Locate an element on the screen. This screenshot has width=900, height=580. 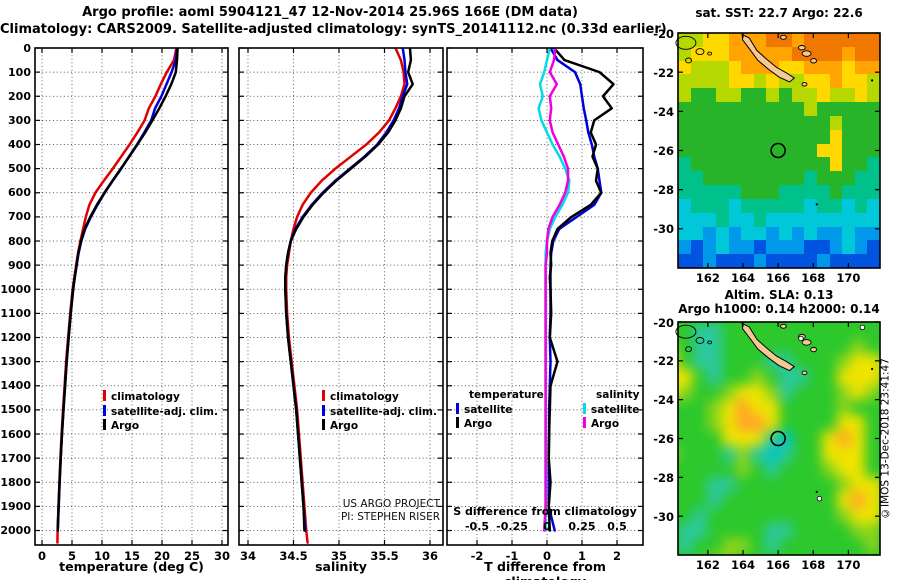
sst-lat-tick-label: -26 is located at coordinates (663, 151).